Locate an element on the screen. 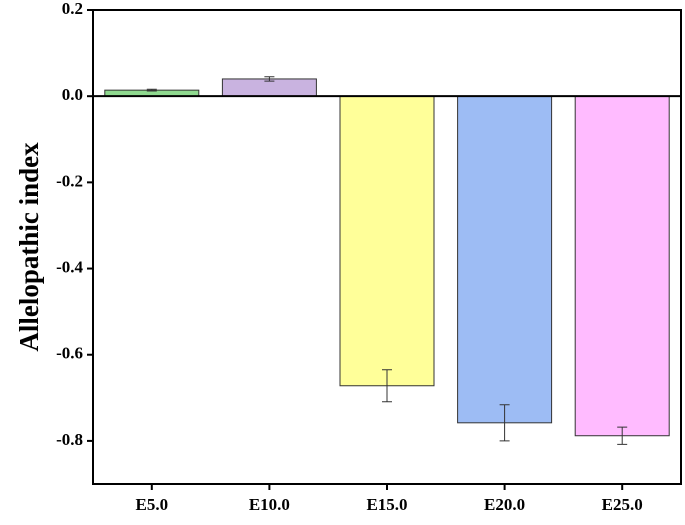  y-tick-label: 0.2 is located at coordinates (72, 9).